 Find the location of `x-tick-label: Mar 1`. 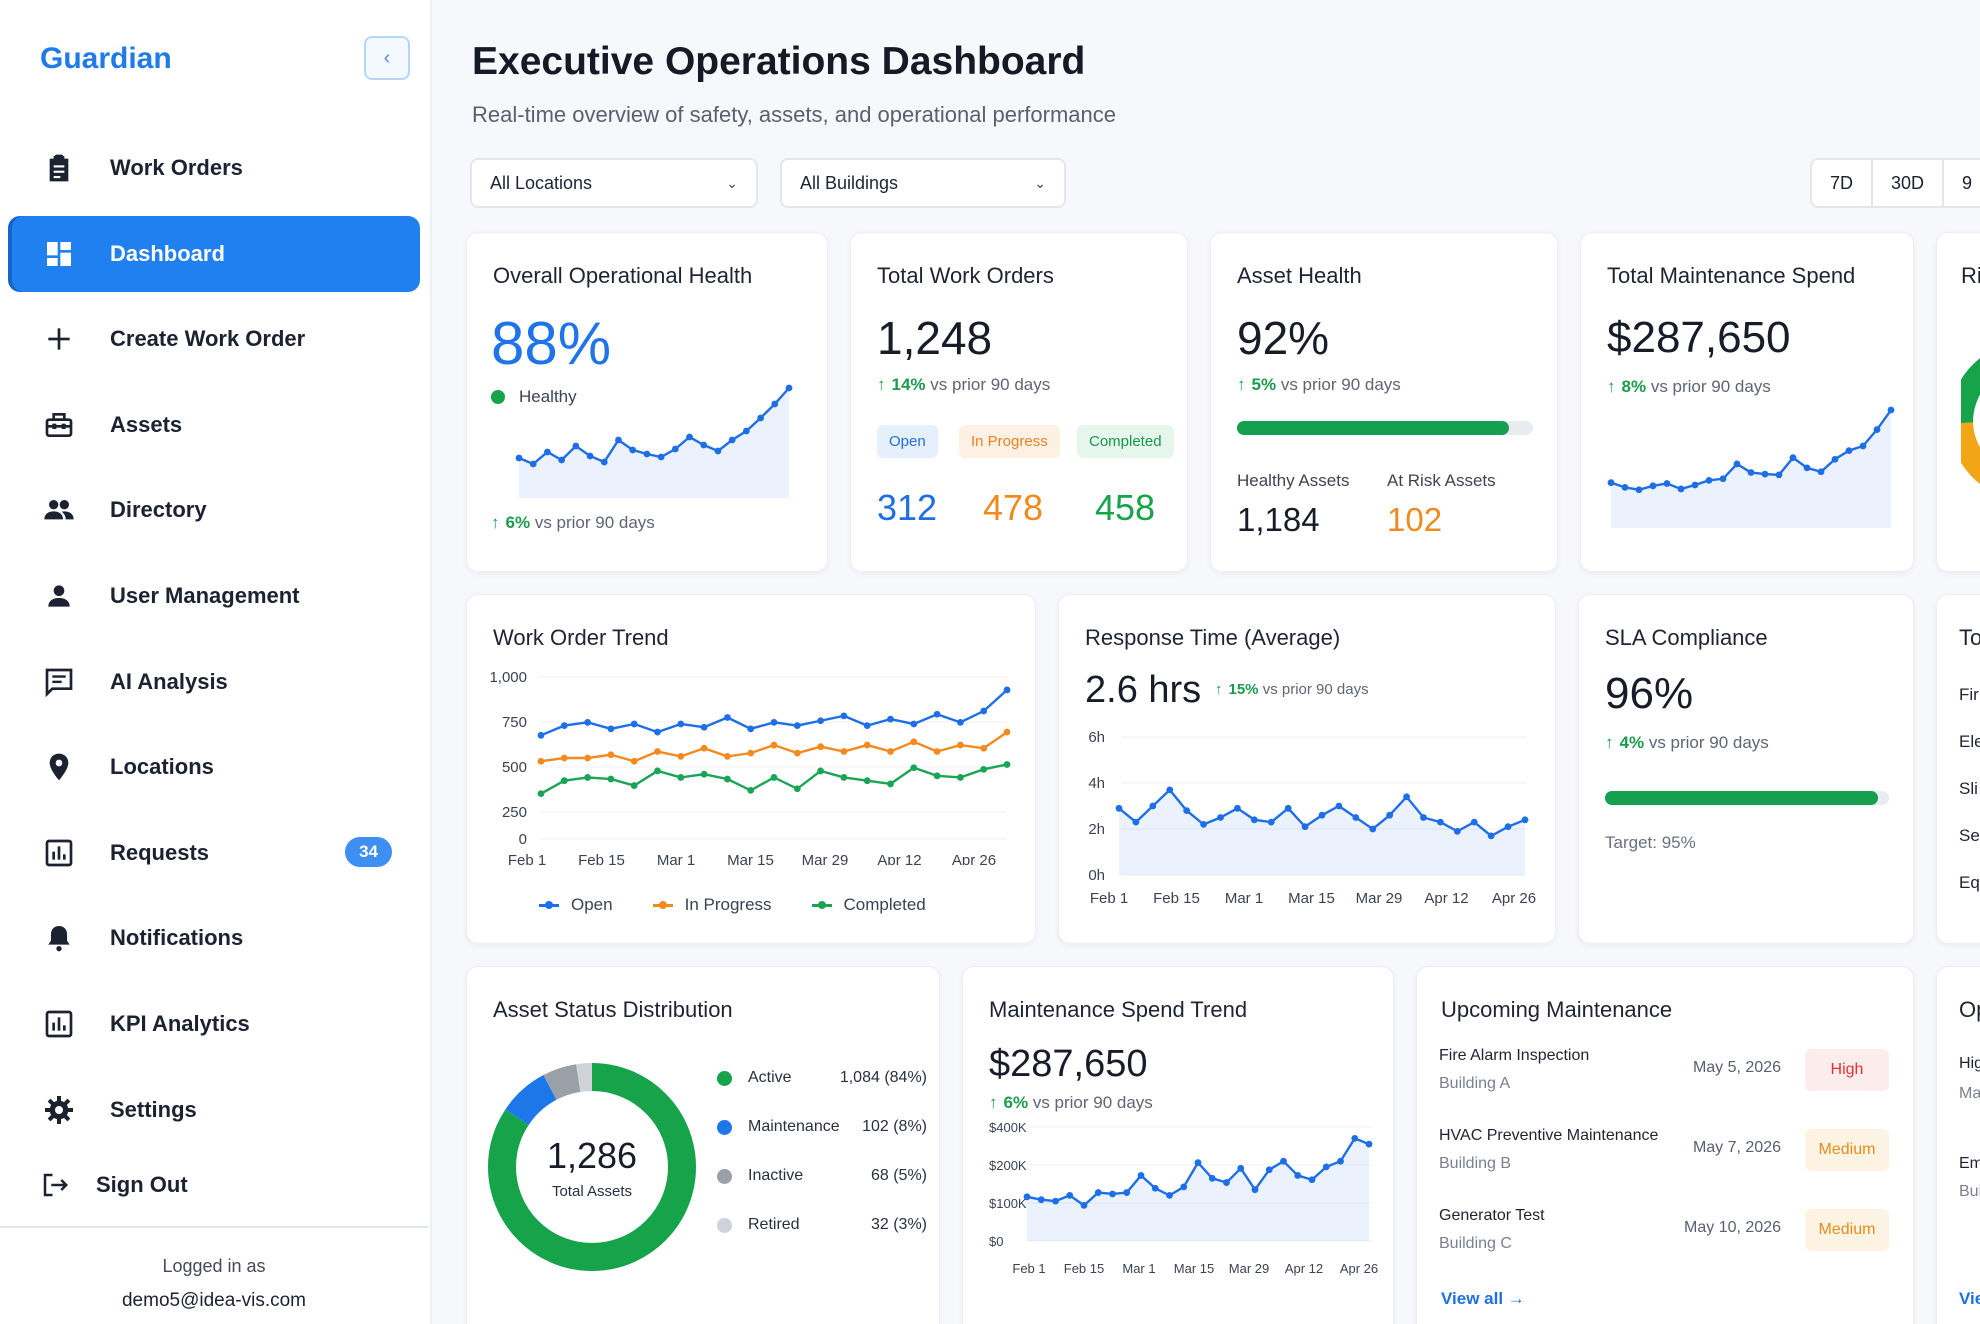

x-tick-label: Mar 1 is located at coordinates (1244, 898).